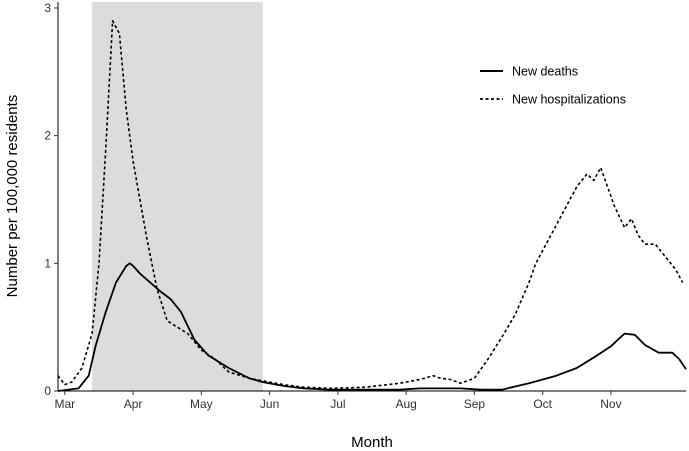  Describe the element at coordinates (542, 404) in the screenshot. I see `x-tick-label: Oct` at that location.